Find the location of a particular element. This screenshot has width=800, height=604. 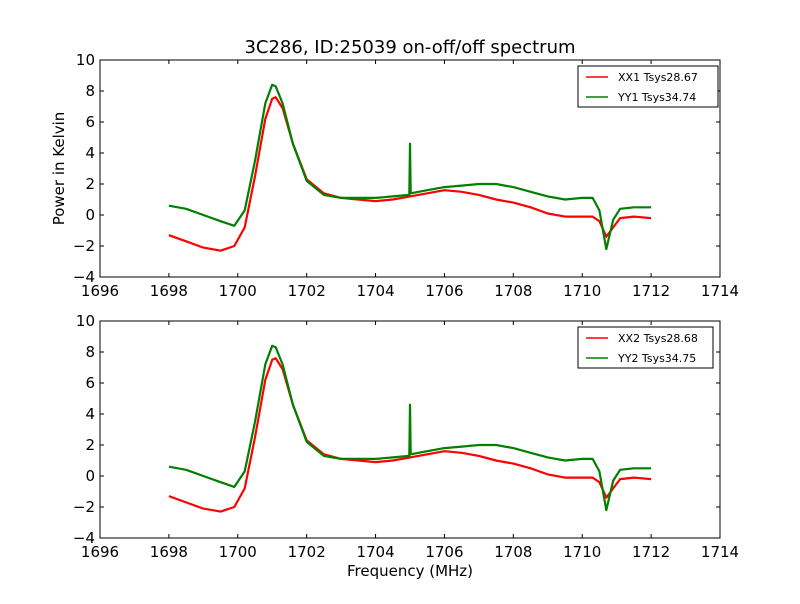

legend-label-yy: YY1 Tsys34.74 is located at coordinates (656, 97).